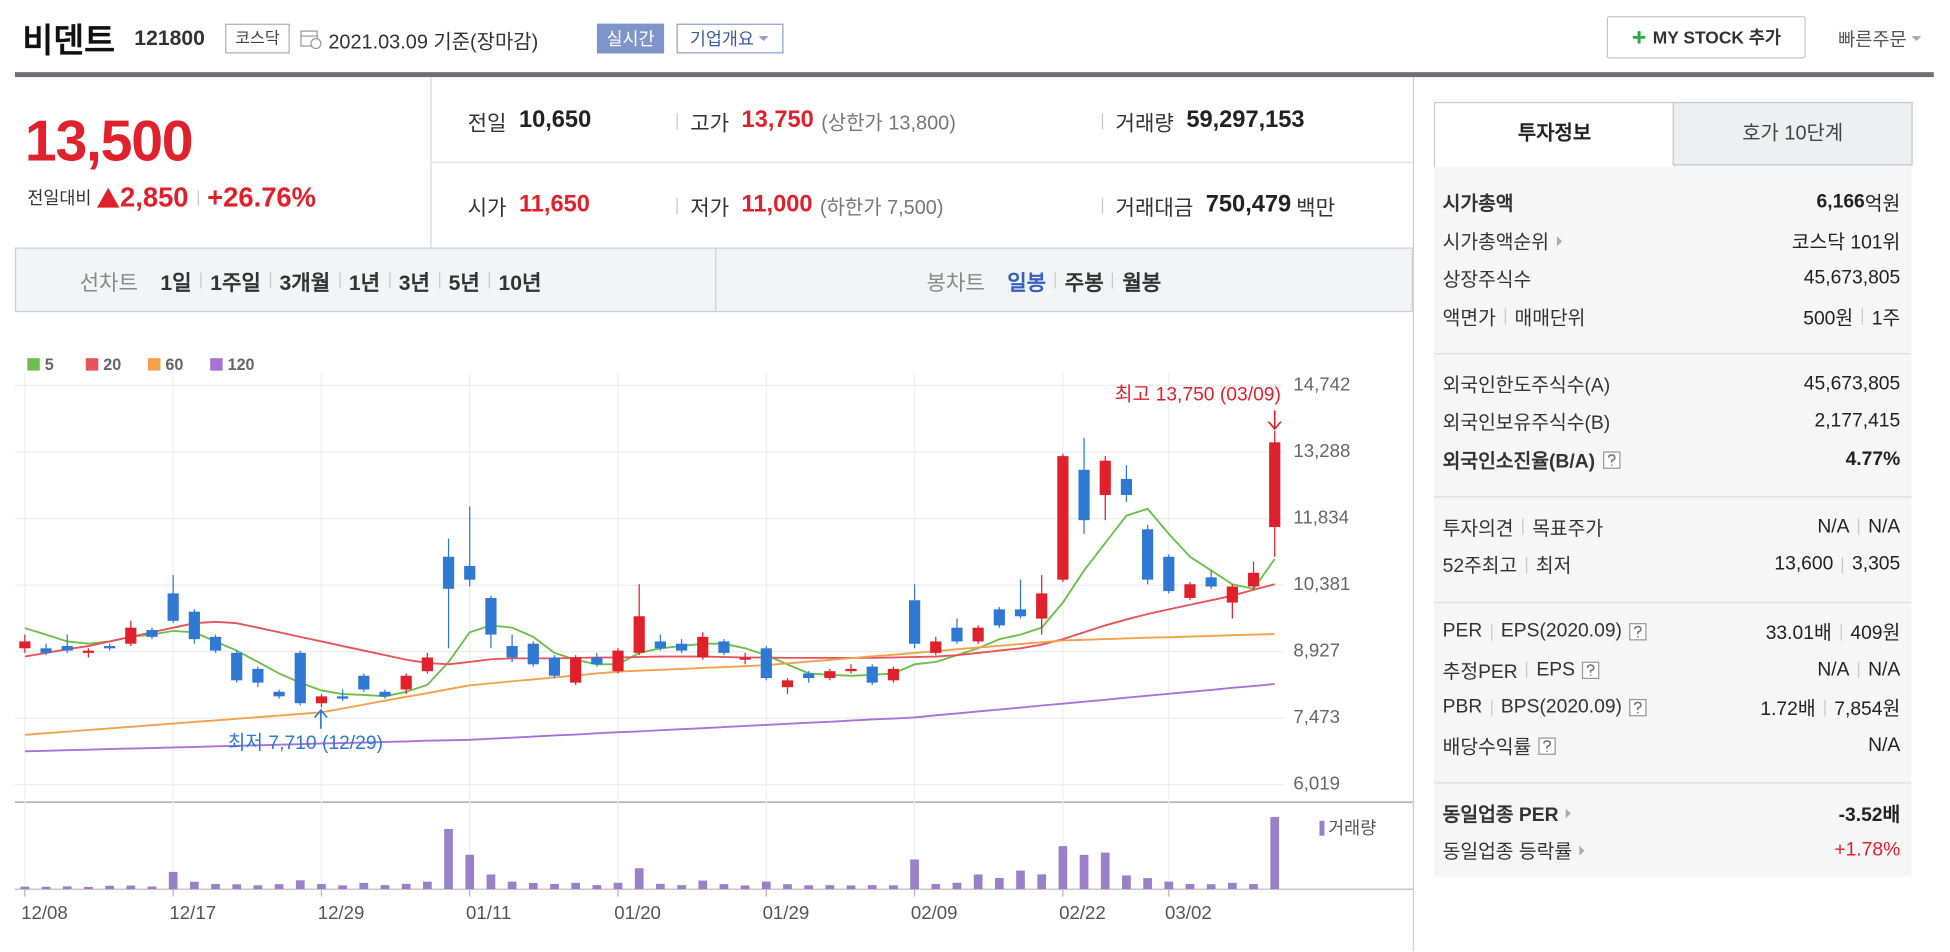  Describe the element at coordinates (1084, 282) in the screenshot. I see `chart-tab: 주봉` at that location.